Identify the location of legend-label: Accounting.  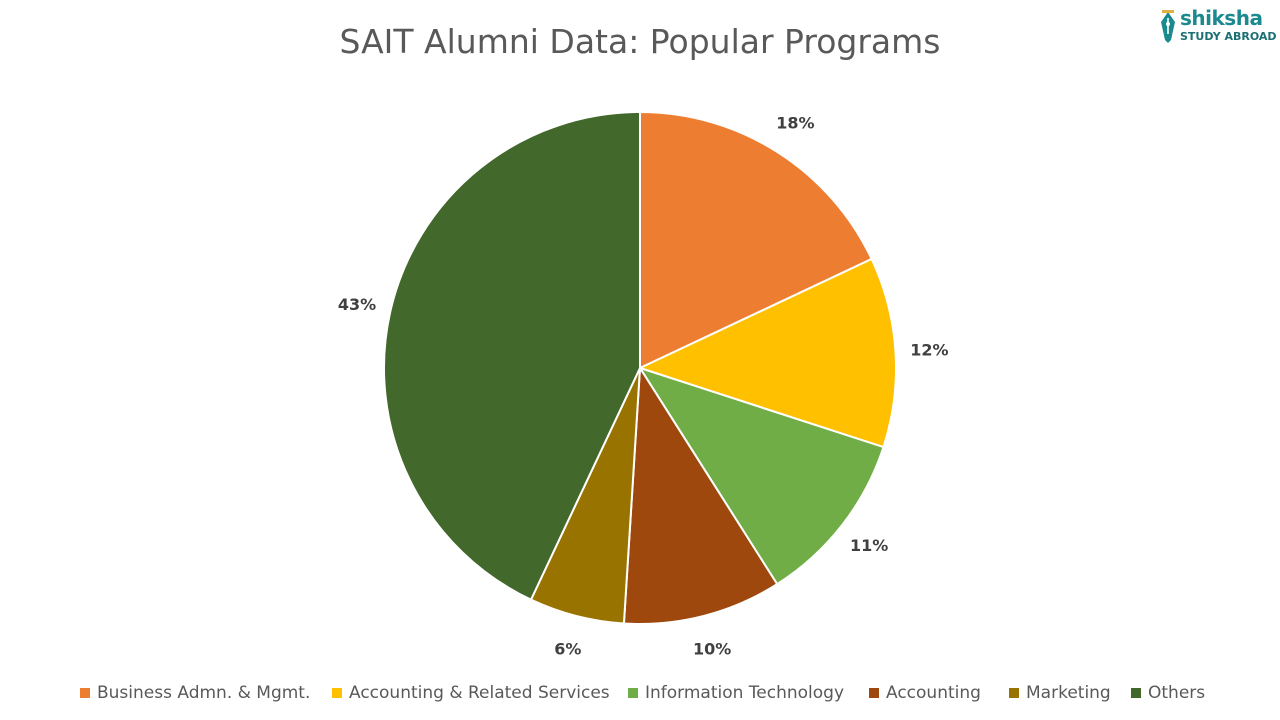
(933, 693).